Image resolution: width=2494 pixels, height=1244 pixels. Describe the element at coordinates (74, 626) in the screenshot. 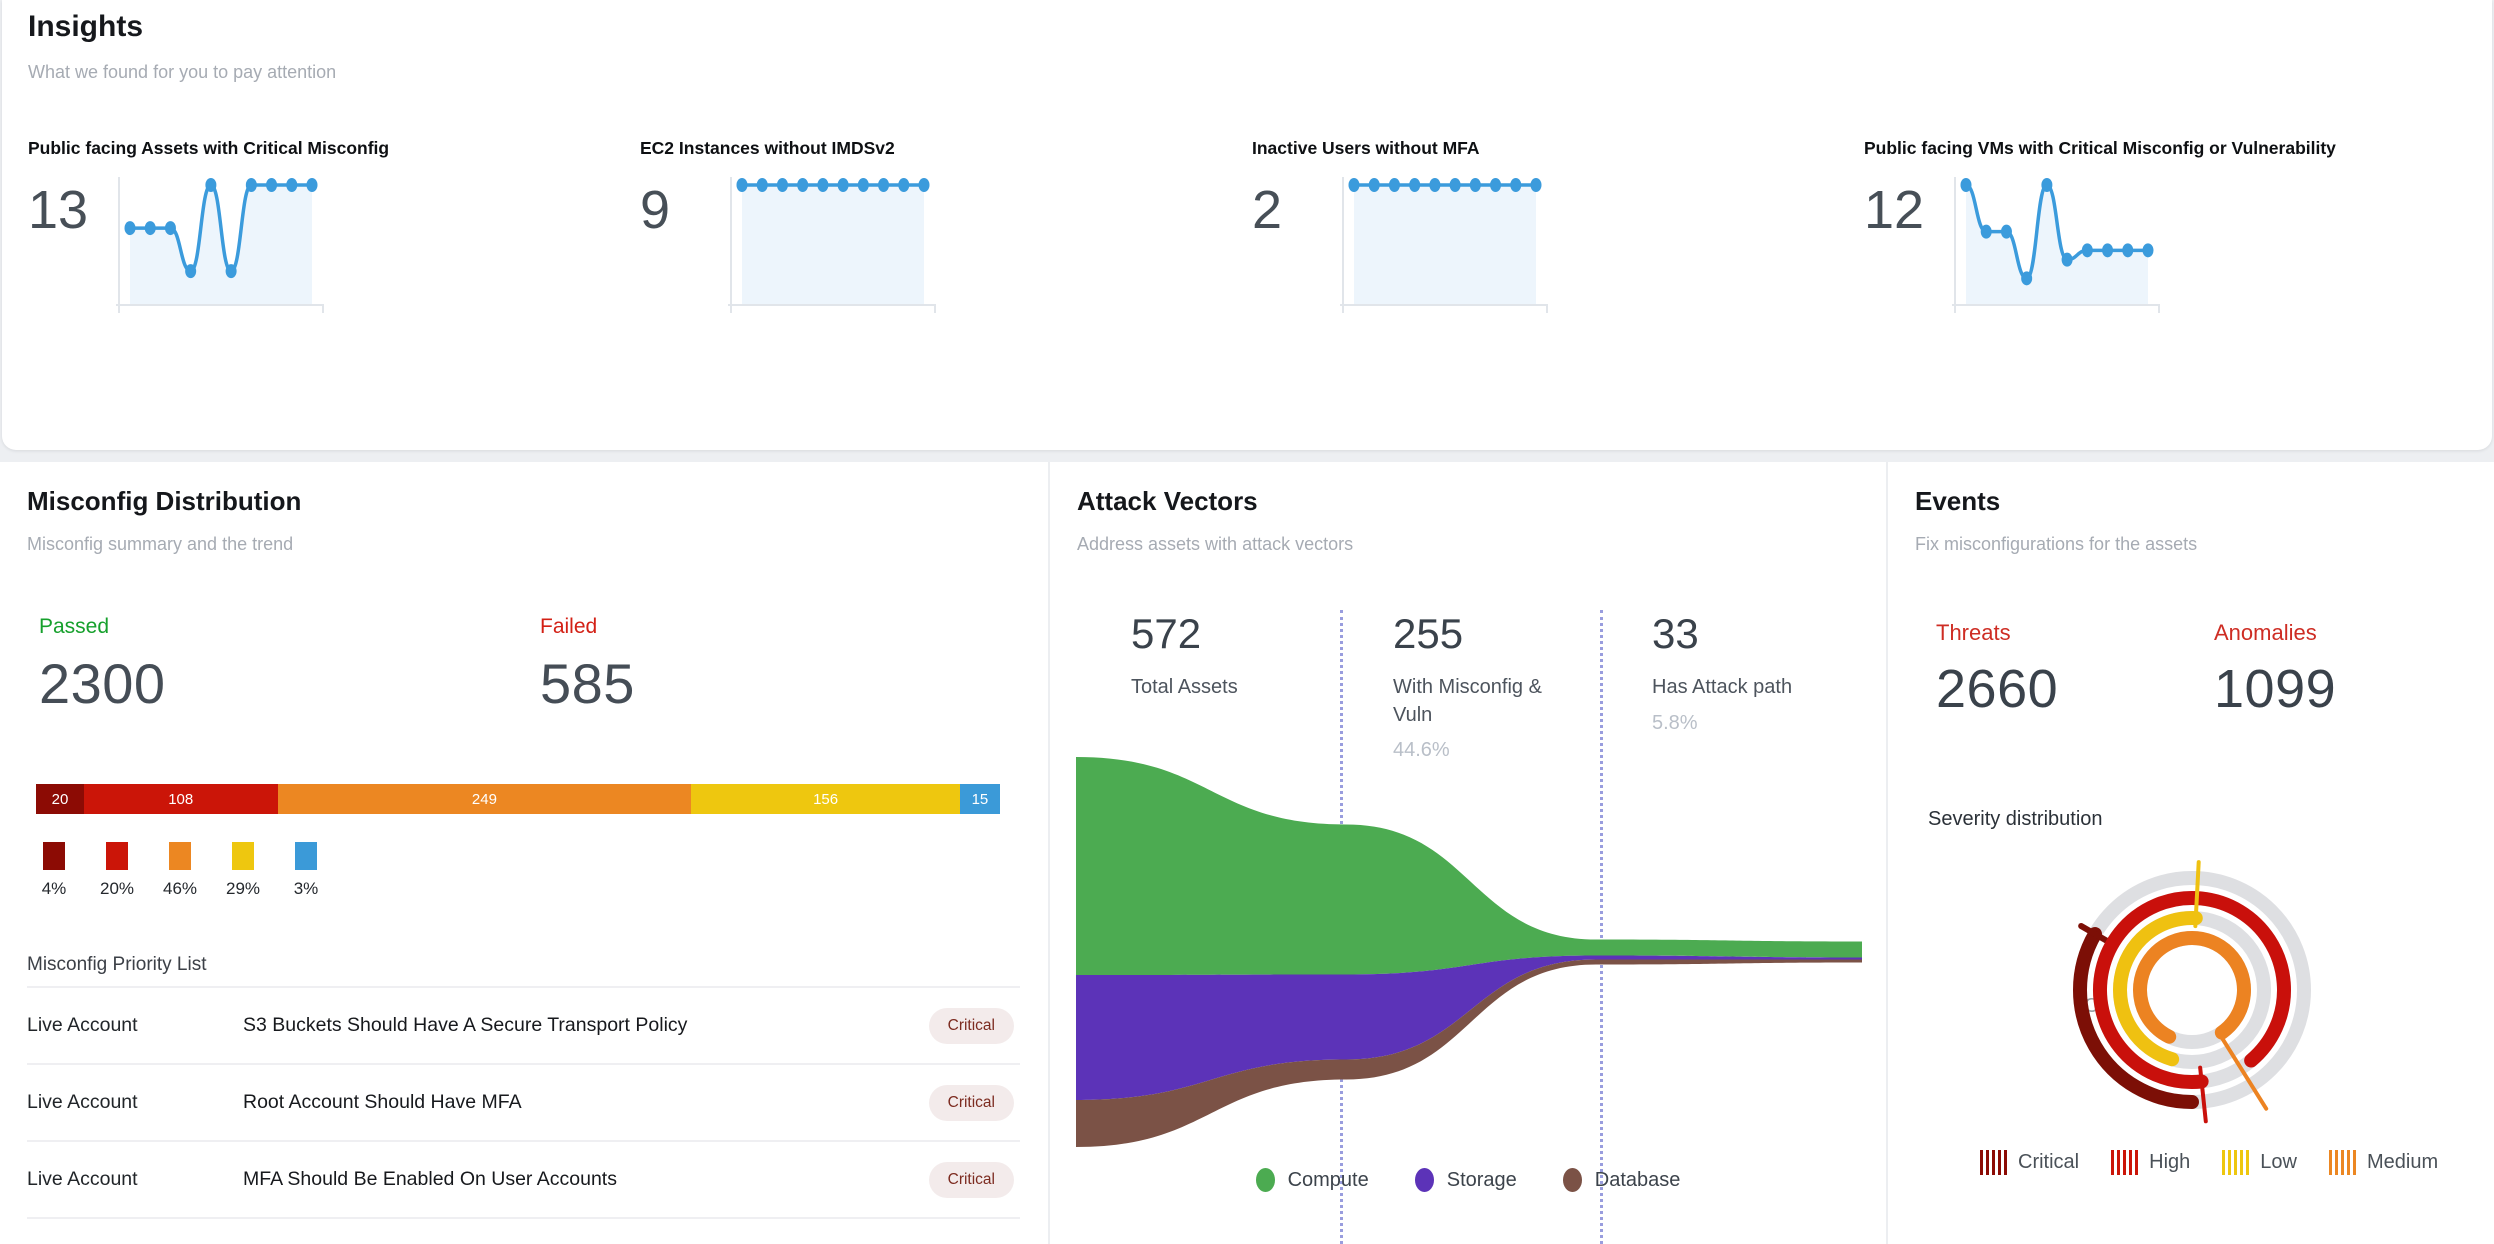

I see `passed-label: Passed` at that location.